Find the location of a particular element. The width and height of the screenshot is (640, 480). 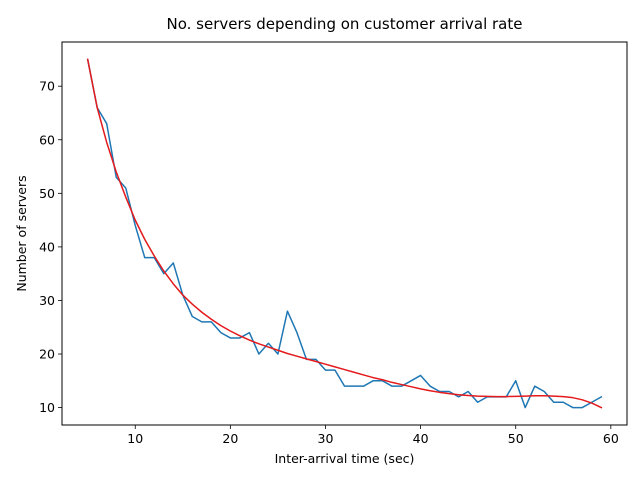

y-tick-label: 40 is located at coordinates (47, 246).